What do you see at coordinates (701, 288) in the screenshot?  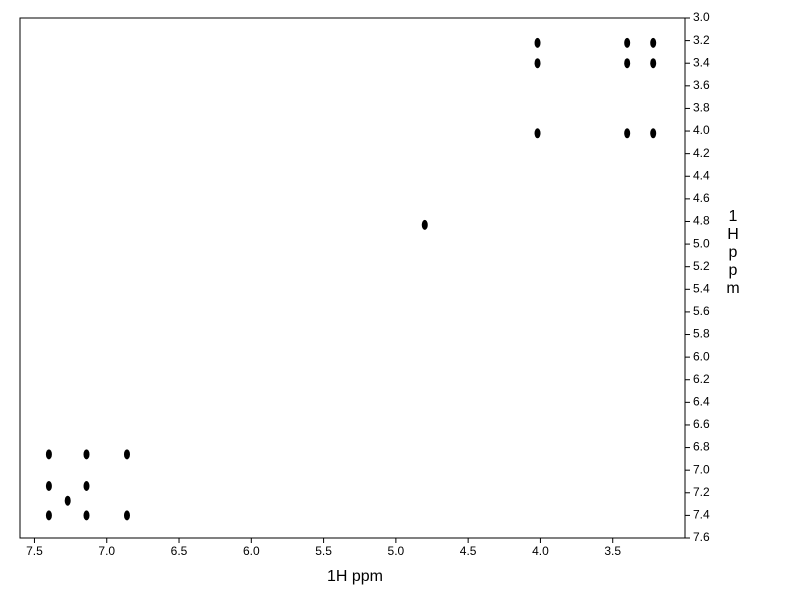 I see `y-tick-label: 5.4` at bounding box center [701, 288].